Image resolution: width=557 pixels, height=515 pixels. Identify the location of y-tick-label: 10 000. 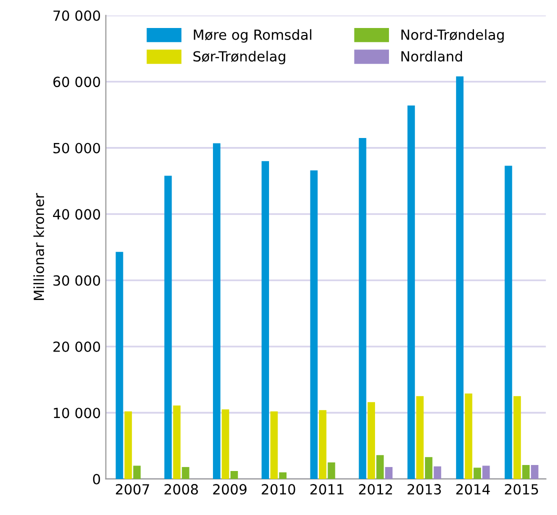
(77, 413).